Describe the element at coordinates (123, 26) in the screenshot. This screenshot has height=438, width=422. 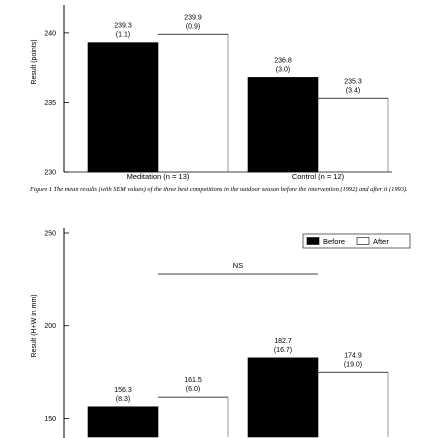
I see `data-label: 239.3` at that location.